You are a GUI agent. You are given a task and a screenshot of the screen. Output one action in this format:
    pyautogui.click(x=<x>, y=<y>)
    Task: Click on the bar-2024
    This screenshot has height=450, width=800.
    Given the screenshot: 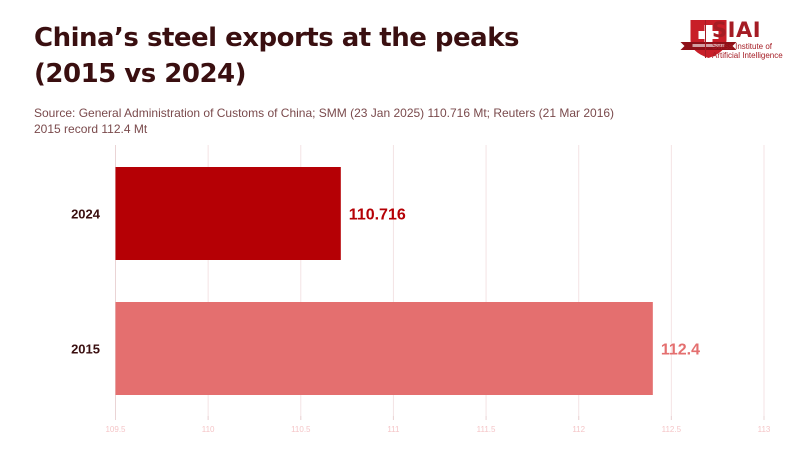 What is the action you would take?
    pyautogui.click(x=228, y=213)
    